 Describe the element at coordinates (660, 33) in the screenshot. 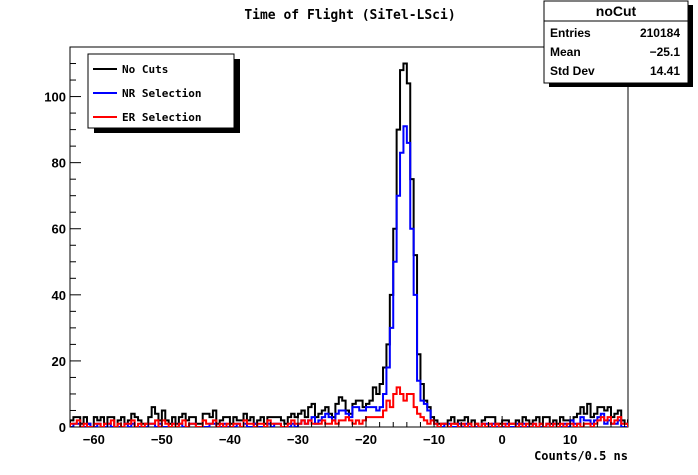

I see `stats-value-entries: 210184` at that location.